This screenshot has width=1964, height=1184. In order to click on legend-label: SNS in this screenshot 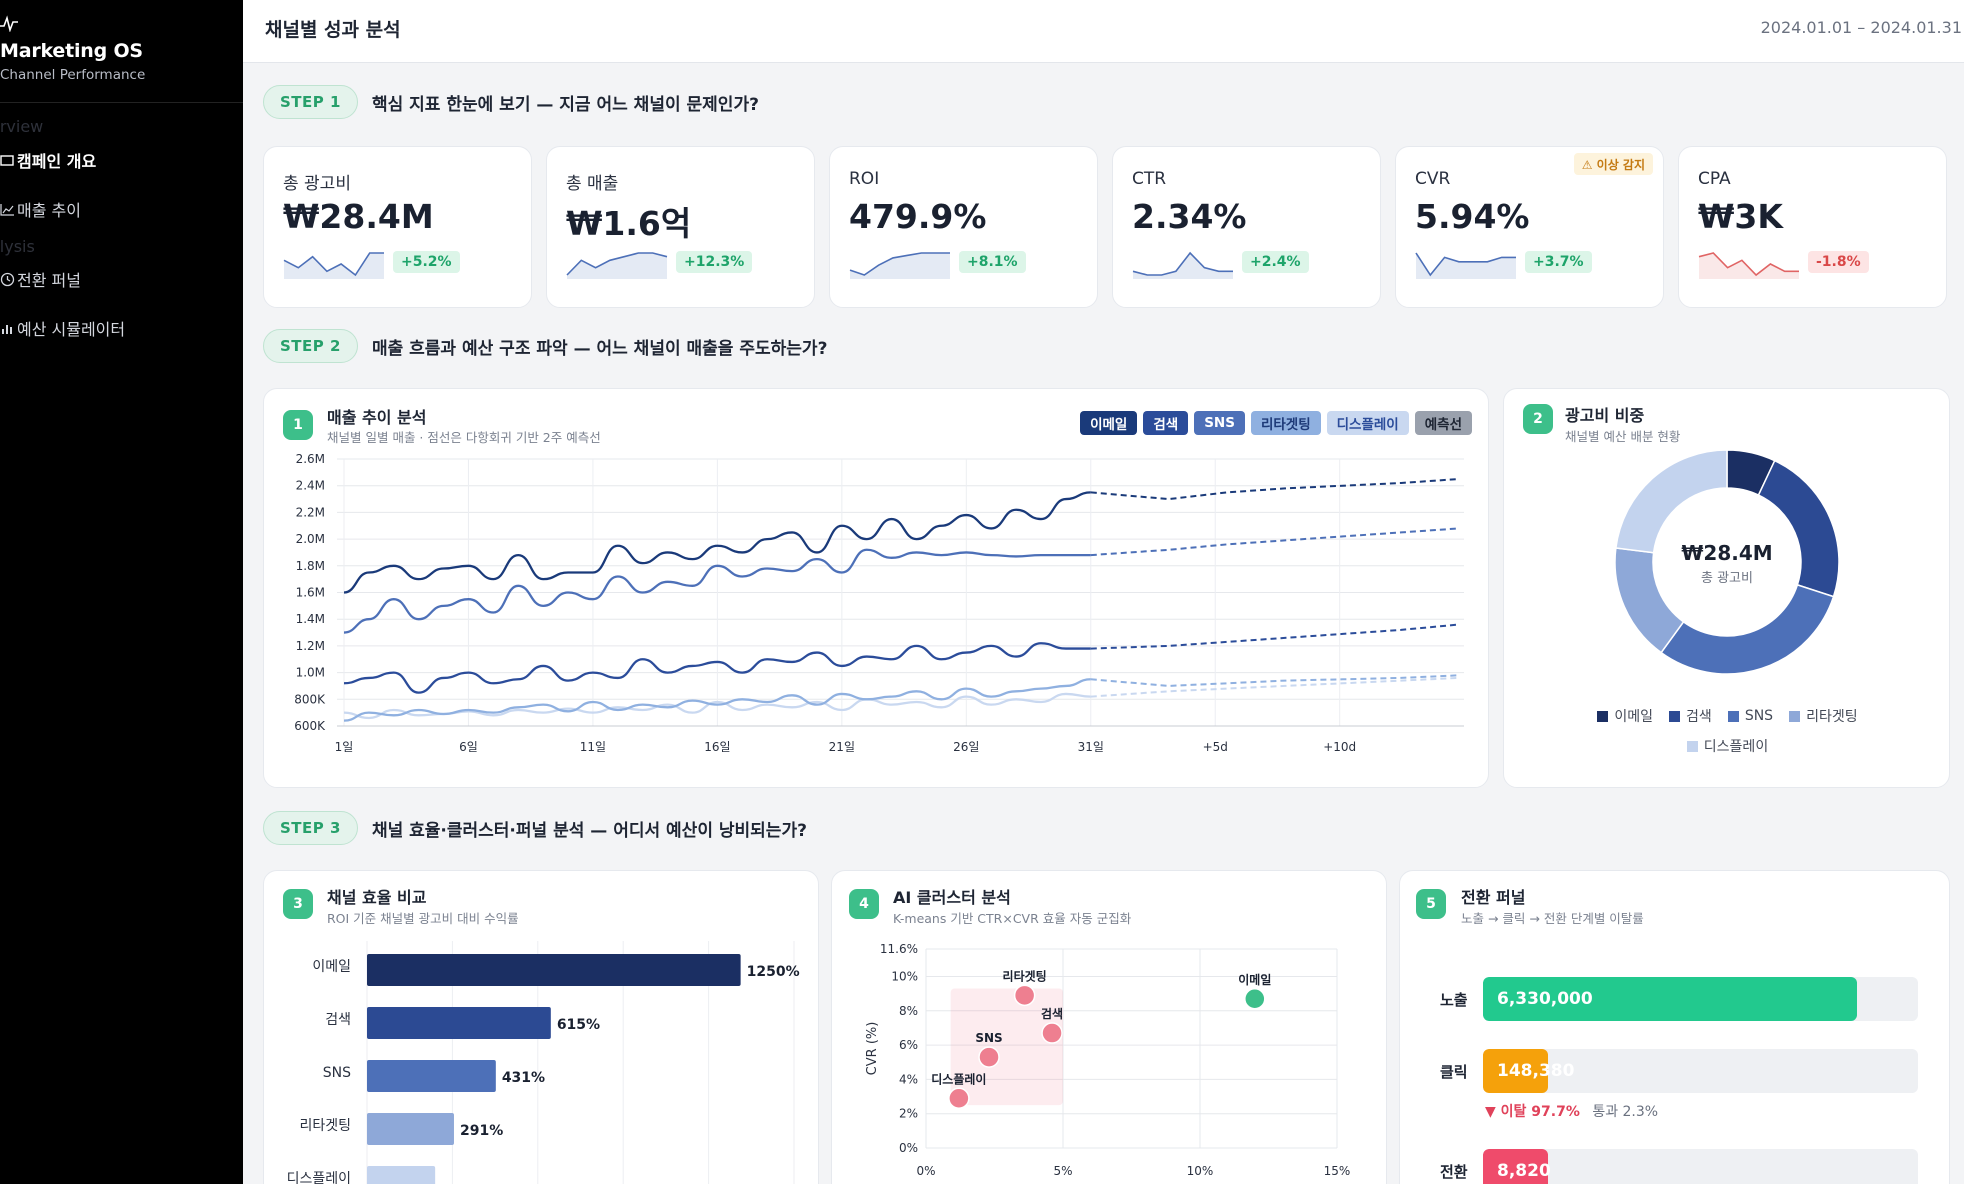, I will do `click(1759, 716)`.